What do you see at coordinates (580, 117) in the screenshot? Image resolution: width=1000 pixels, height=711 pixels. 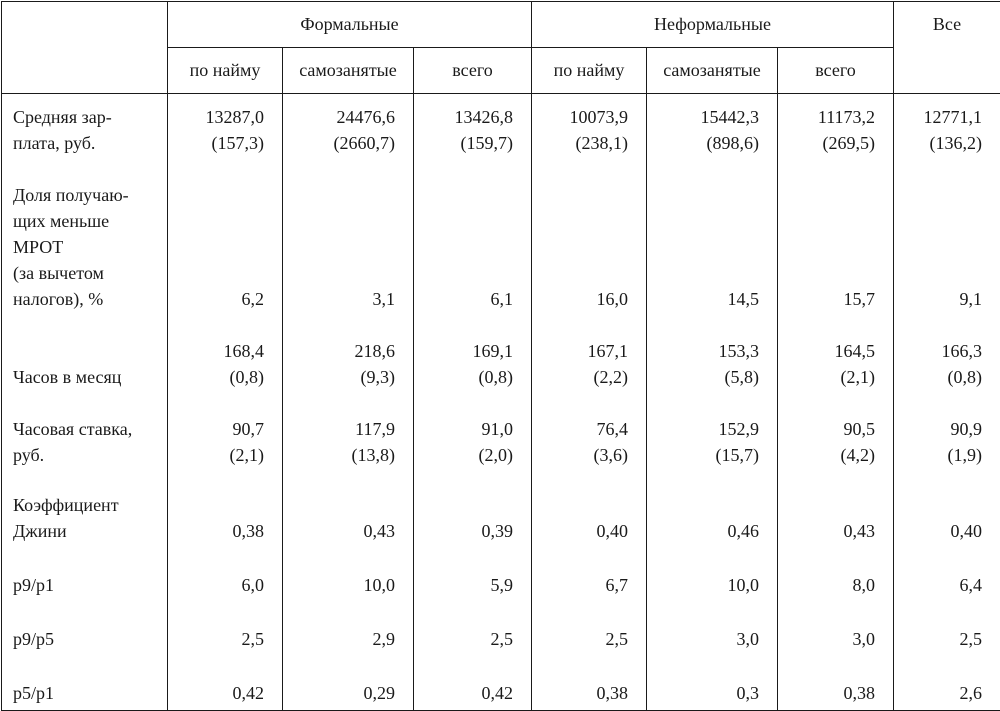 I see `cell-value: 10073,9` at bounding box center [580, 117].